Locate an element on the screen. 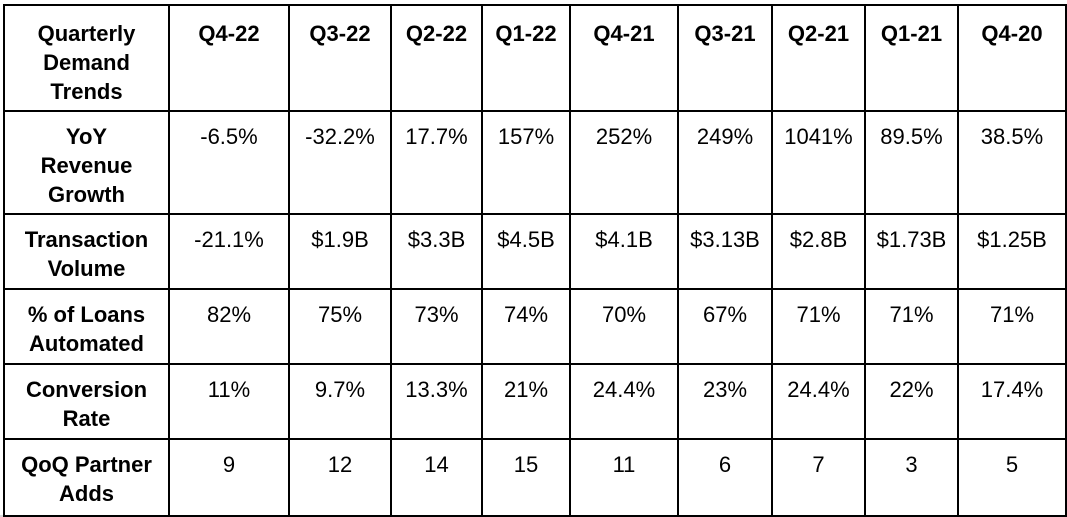 The image size is (1067, 517). table-title: Quarterly Demand Trends is located at coordinates (86, 58).